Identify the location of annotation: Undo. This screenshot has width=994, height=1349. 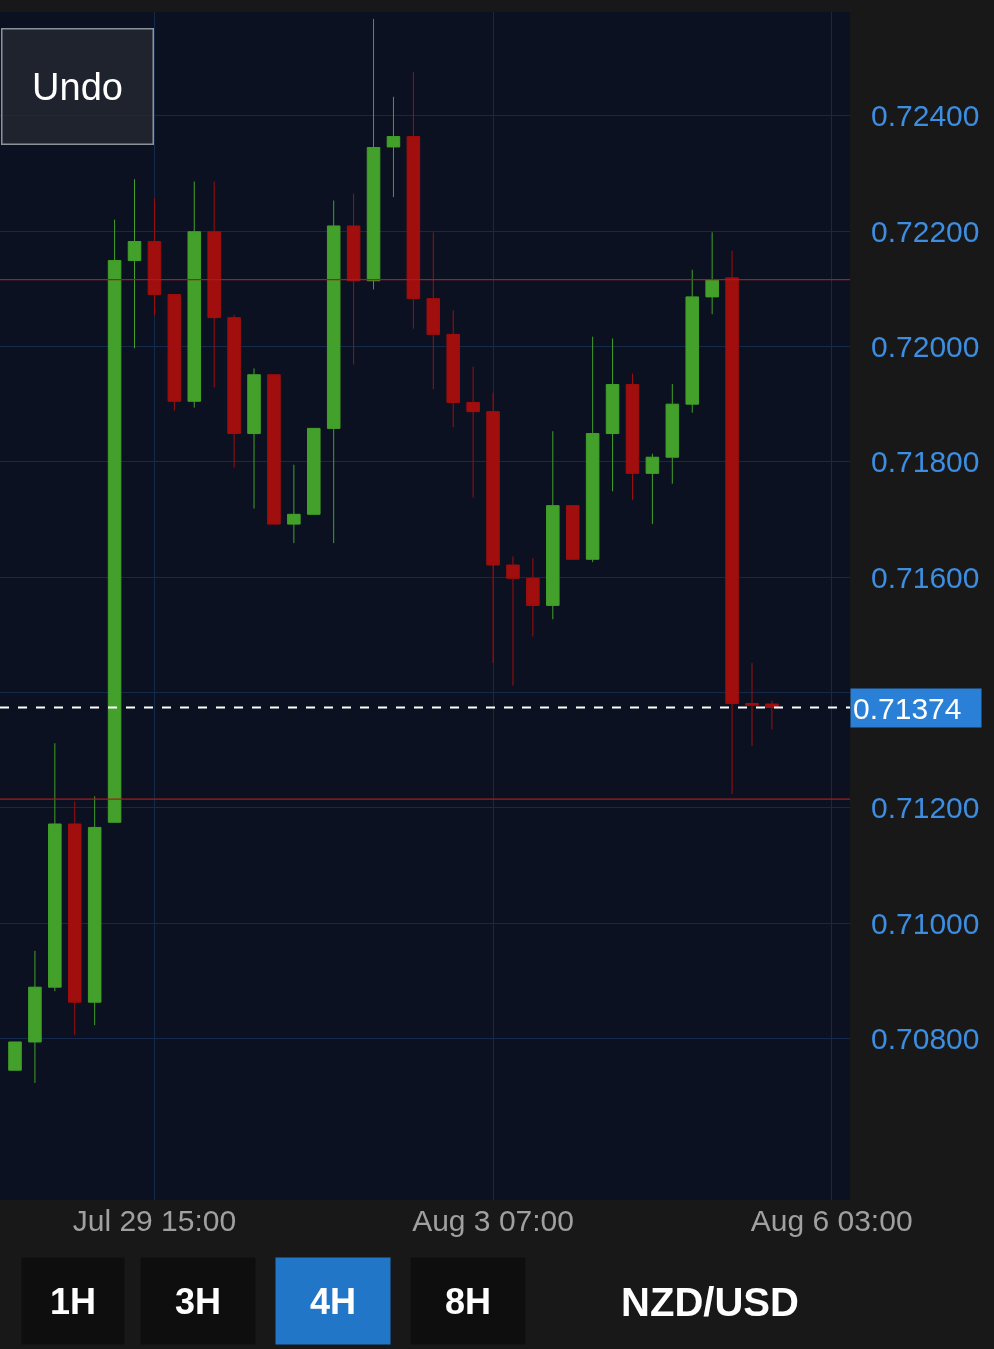
(77, 86).